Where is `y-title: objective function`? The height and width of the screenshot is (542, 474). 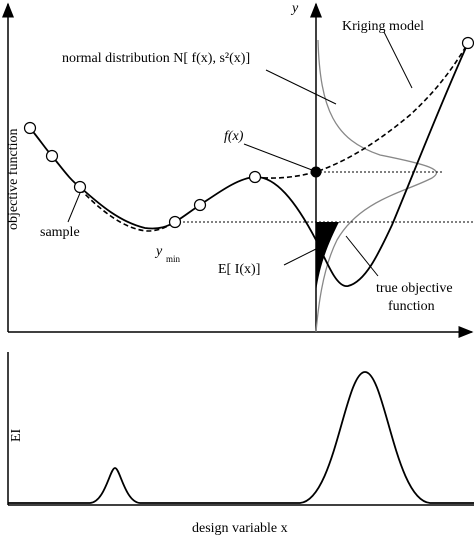 y-title: objective function is located at coordinates (13, 179).